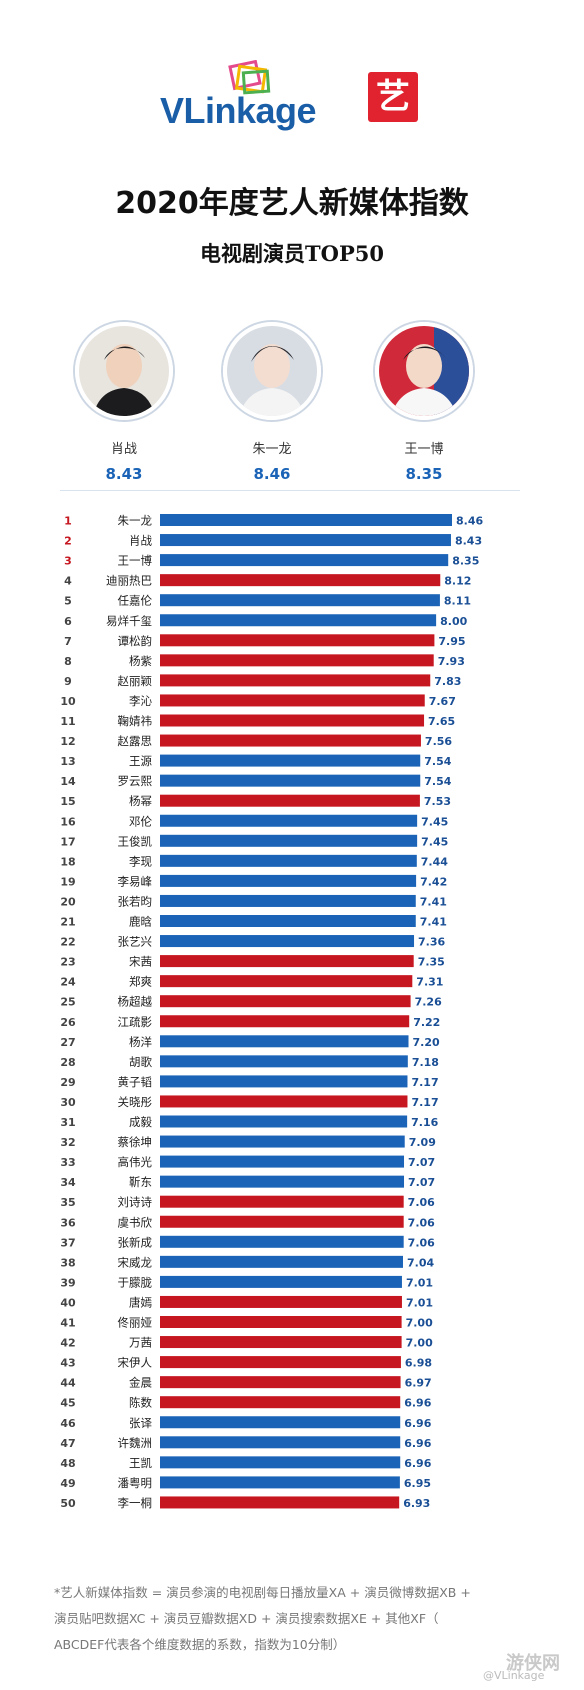 The width and height of the screenshot is (584, 1690). Describe the element at coordinates (453, 621) in the screenshot. I see `score-value-label: 8.00` at that location.